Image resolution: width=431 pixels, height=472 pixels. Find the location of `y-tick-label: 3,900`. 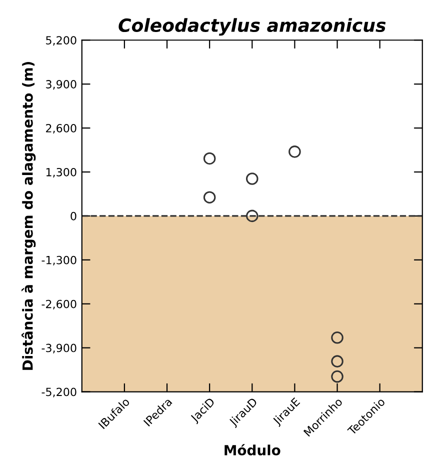

y-tick-label: 3,900 is located at coordinates (61, 85).